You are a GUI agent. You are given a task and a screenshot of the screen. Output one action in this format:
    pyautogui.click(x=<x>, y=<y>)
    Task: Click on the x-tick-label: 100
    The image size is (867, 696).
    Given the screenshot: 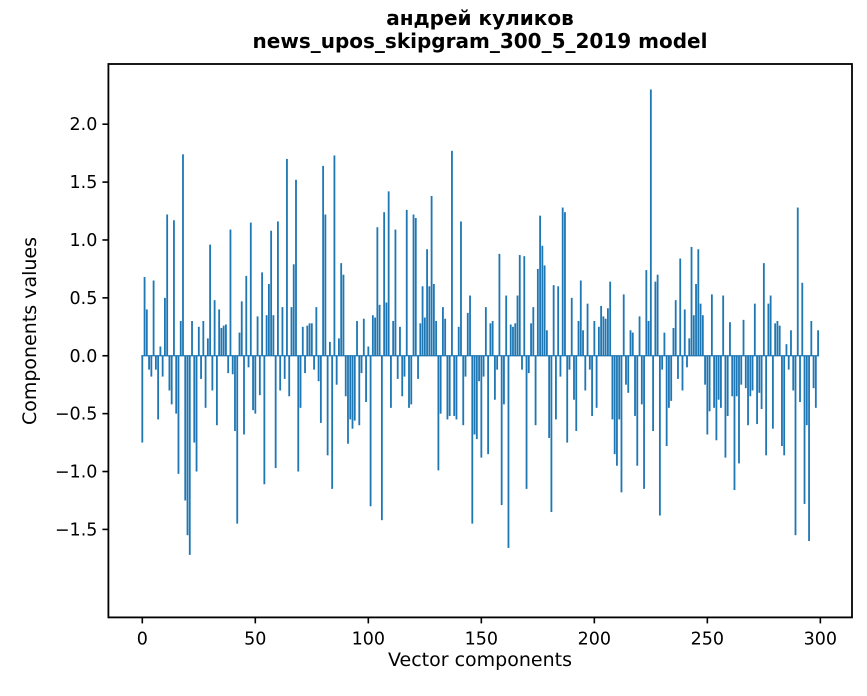 What is the action you would take?
    pyautogui.click(x=368, y=639)
    